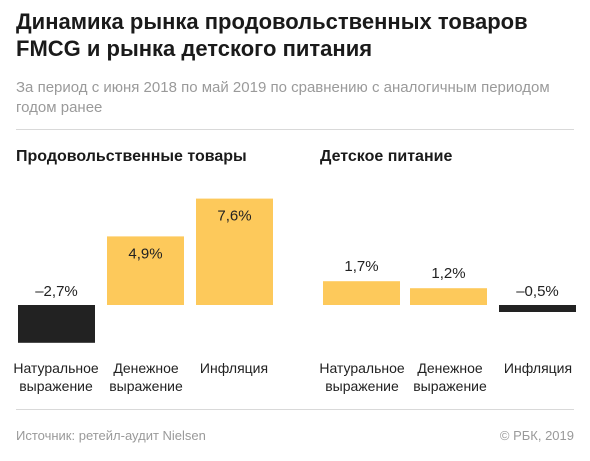  What do you see at coordinates (131, 156) in the screenshot?
I see `panel-title-food: Продовольственные товары` at bounding box center [131, 156].